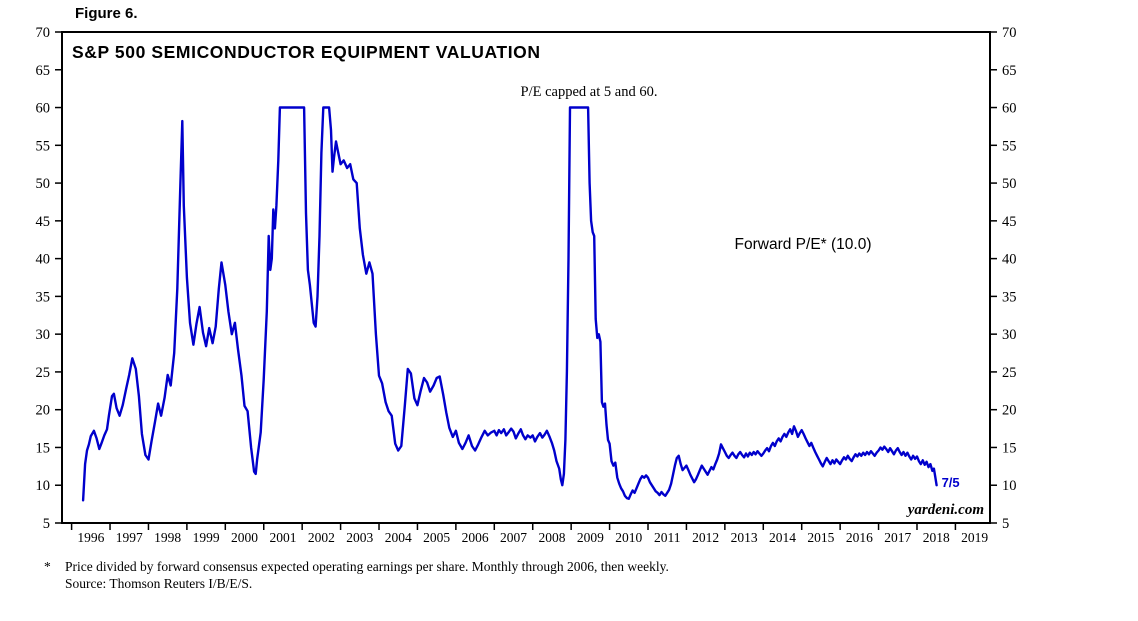 The image size is (1138, 621). I want to click on x-axis-label: 2009, so click(590, 537).